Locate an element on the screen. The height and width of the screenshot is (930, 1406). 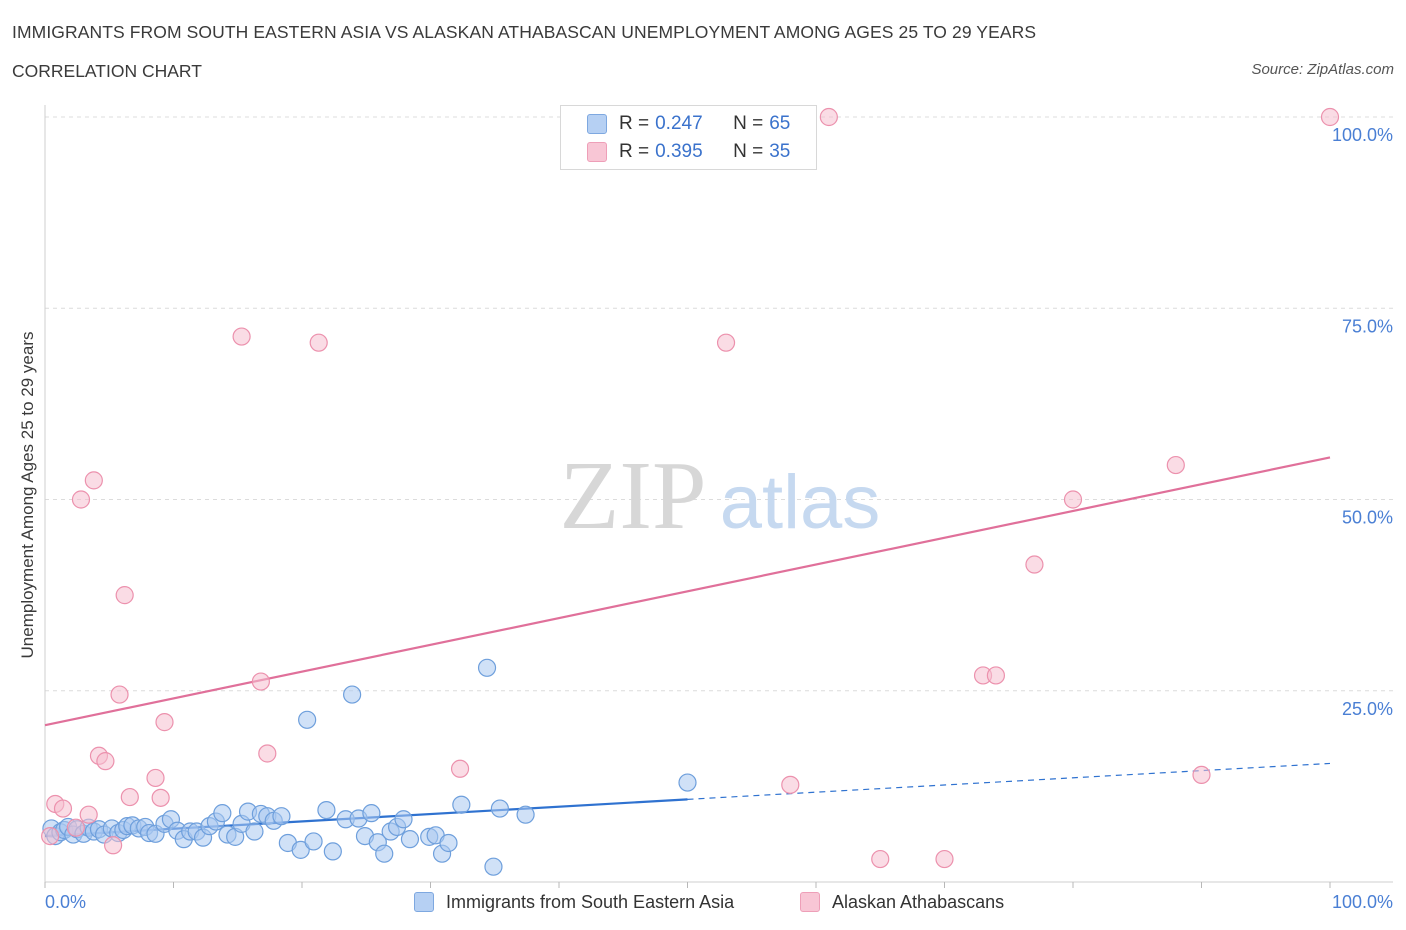
legend-row-pink: R = 0.395 N = 35 is located at coordinates (675, 152).